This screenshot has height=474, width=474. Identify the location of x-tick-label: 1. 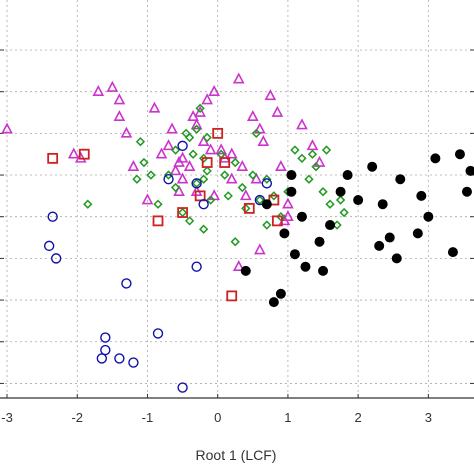
(287, 417).